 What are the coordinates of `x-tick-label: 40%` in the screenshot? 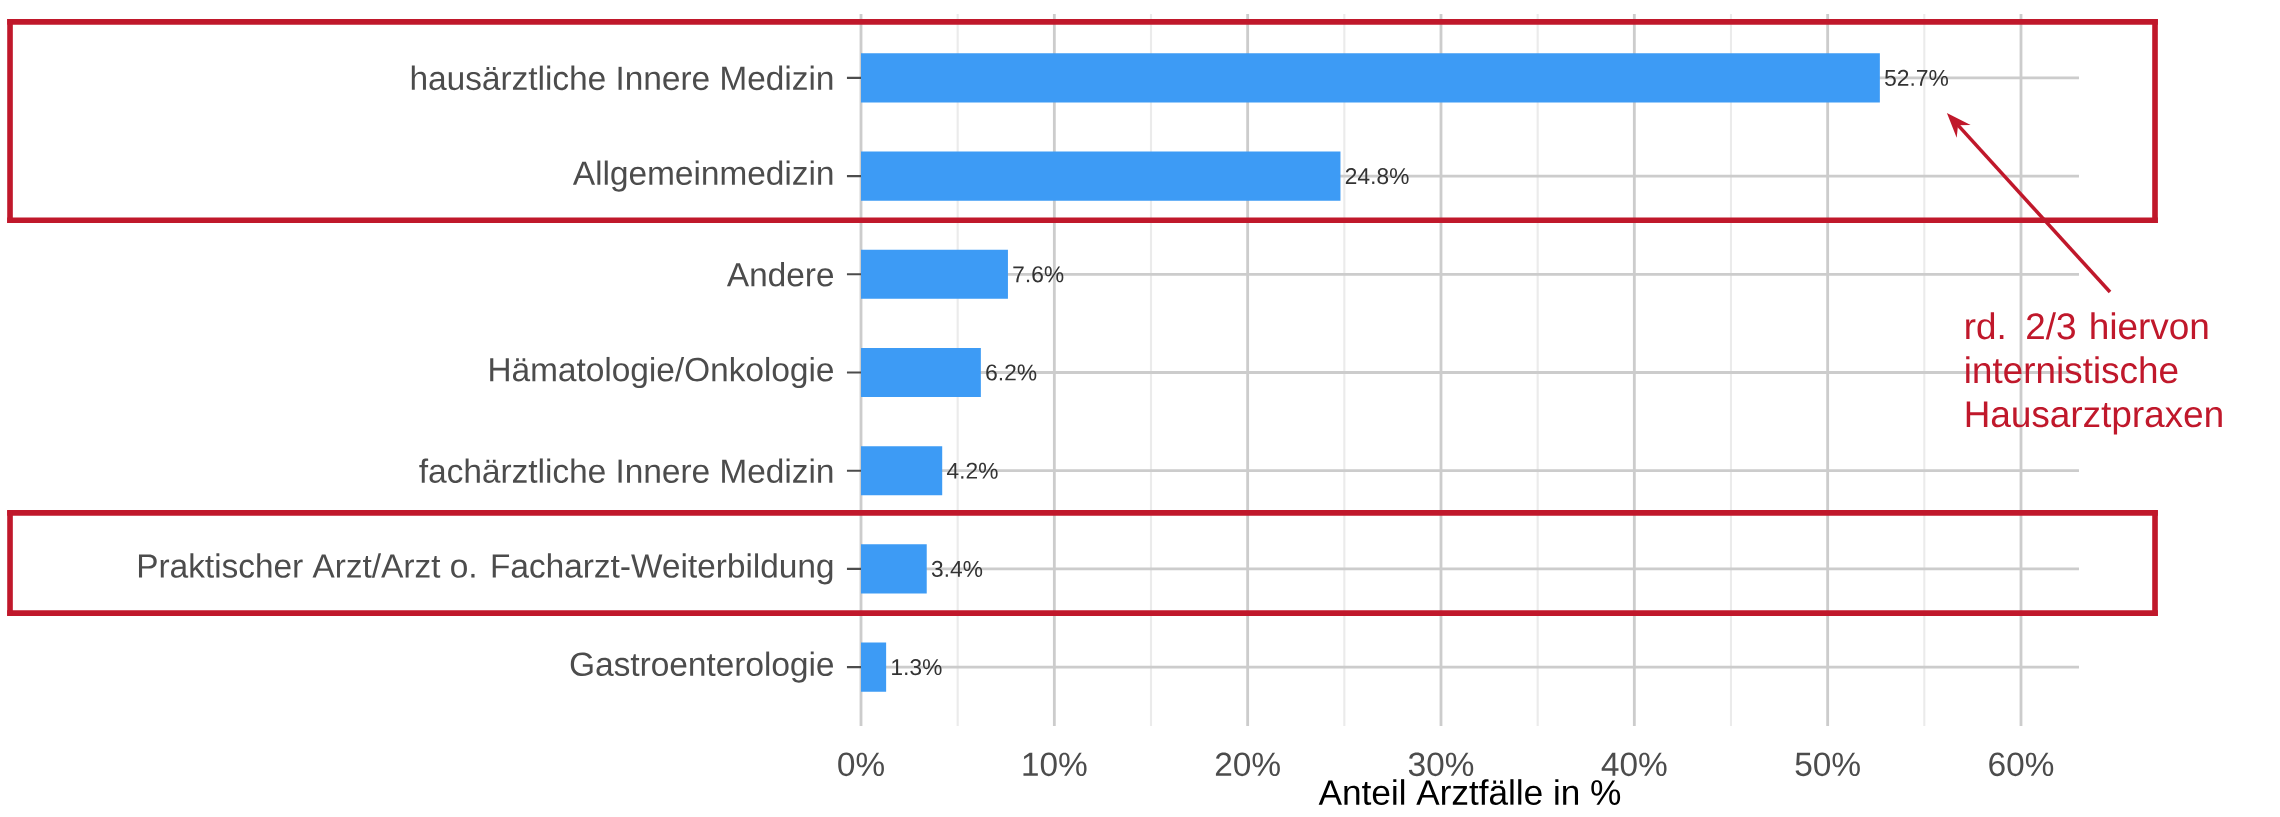 It's located at (1634, 764).